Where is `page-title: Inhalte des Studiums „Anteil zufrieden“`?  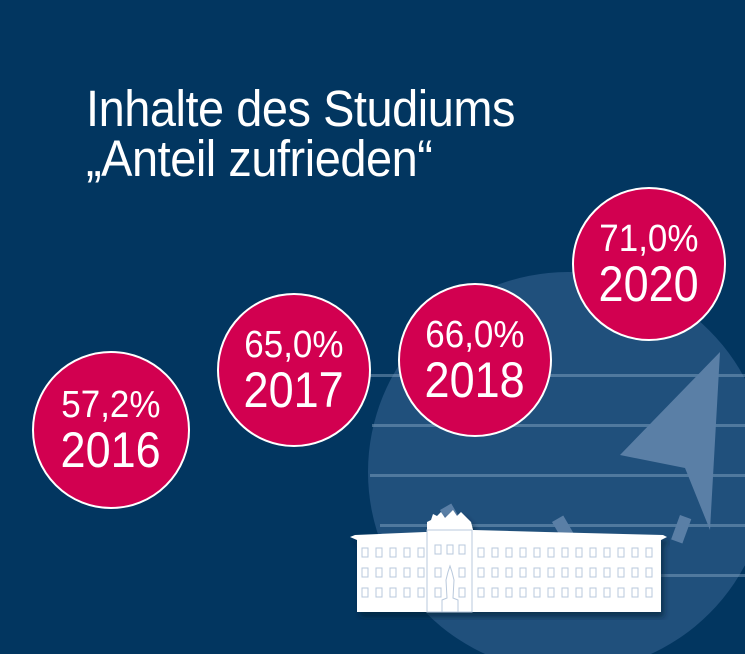 page-title: Inhalte des Studiums „Anteil zufrieden“ is located at coordinates (300, 133).